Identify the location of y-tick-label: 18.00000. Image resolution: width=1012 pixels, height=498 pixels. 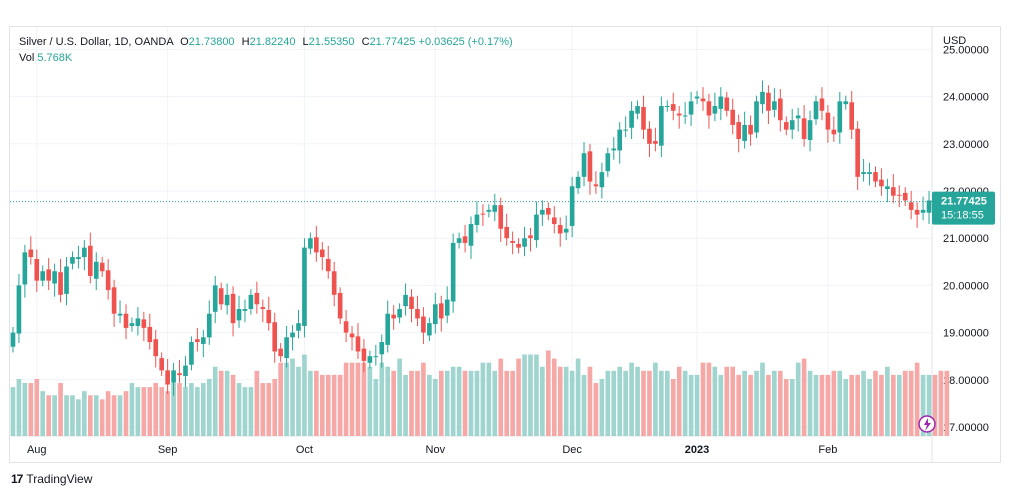
(966, 381).